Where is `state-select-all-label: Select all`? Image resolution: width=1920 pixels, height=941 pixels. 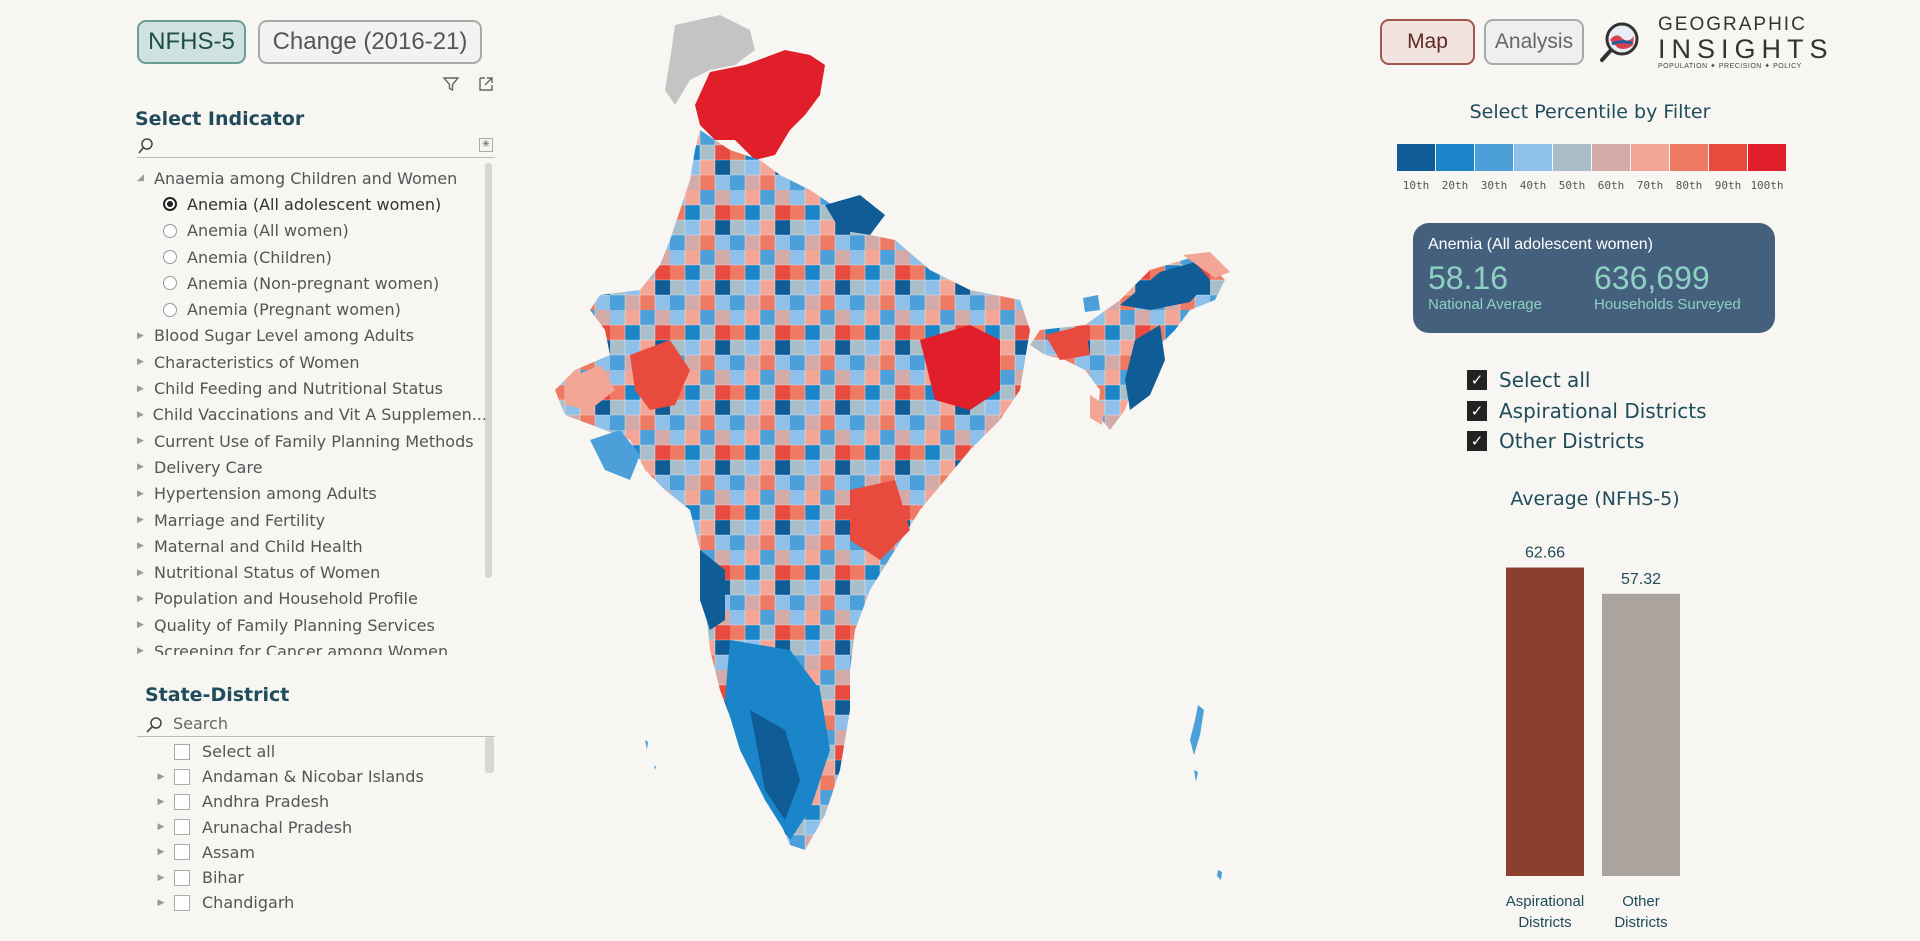
state-select-all-label: Select all is located at coordinates (239, 752).